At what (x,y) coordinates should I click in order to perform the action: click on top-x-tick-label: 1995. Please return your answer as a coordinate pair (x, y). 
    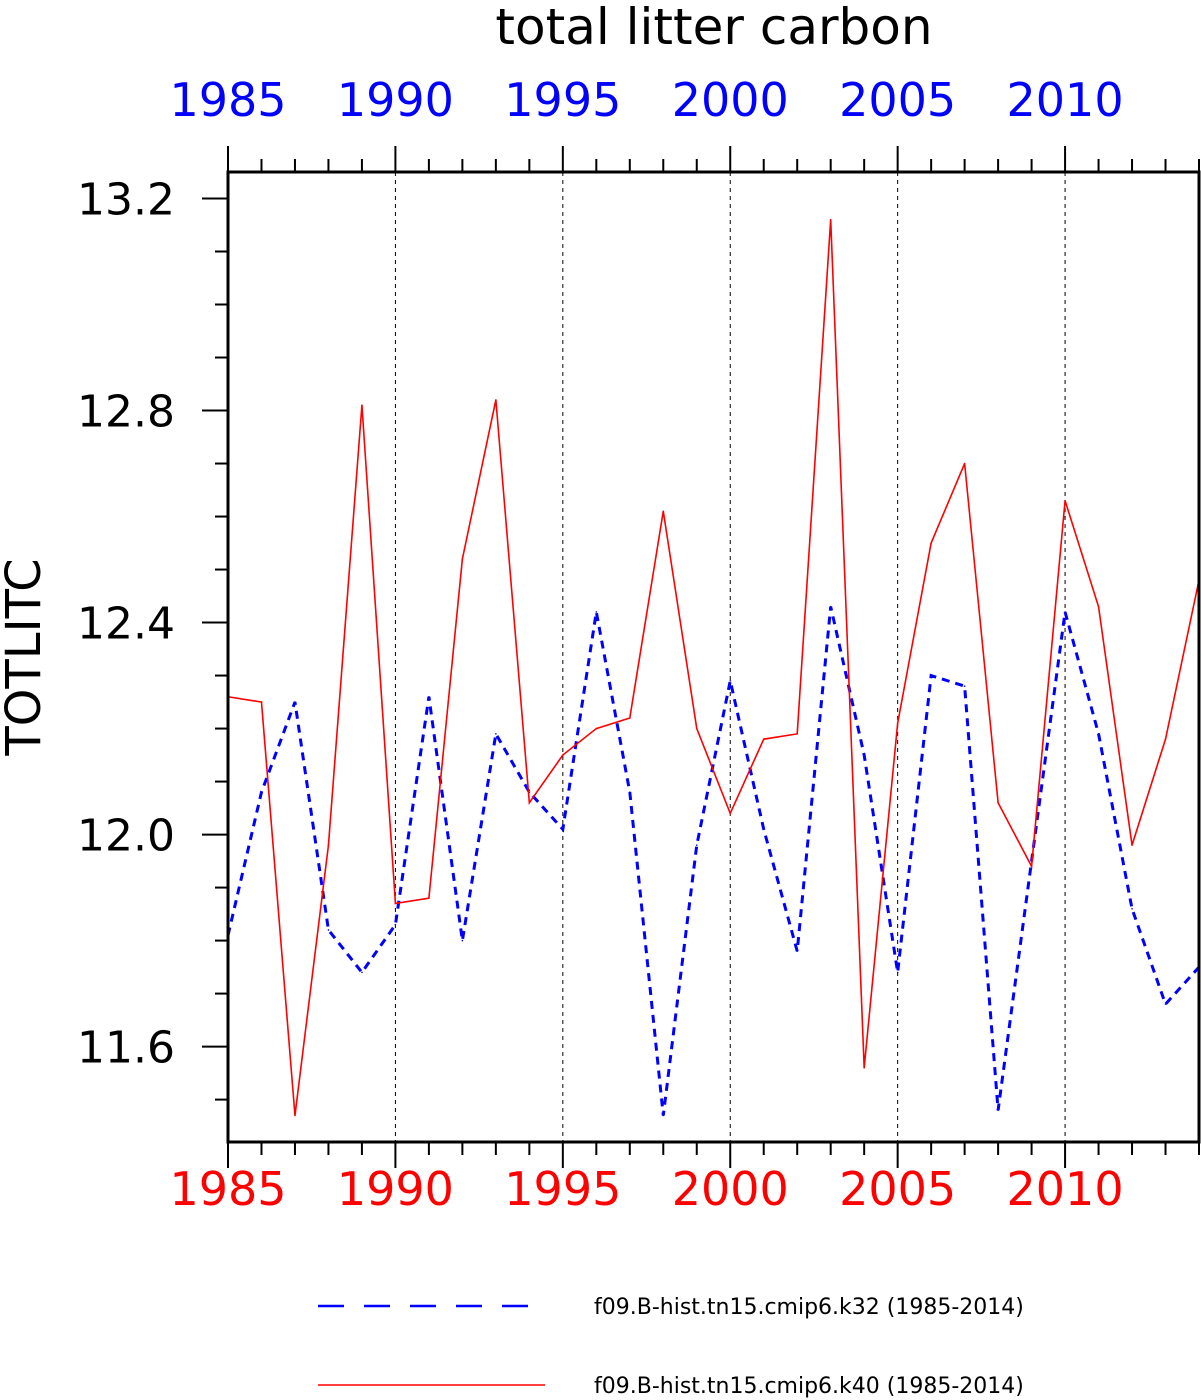
    Looking at the image, I should click on (562, 100).